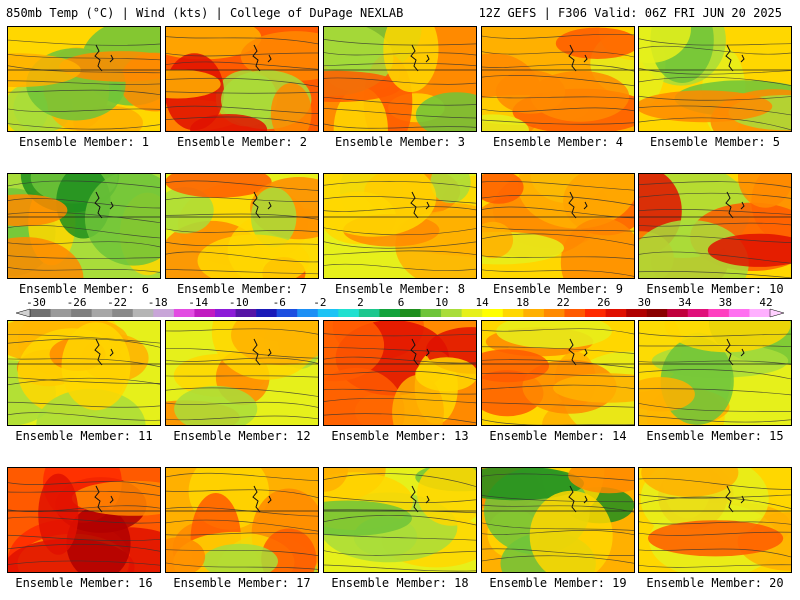 Image resolution: width=800 pixels, height=600 pixels. I want to click on ensemble-member-label: Ensemble Member: 5, so click(715, 142).